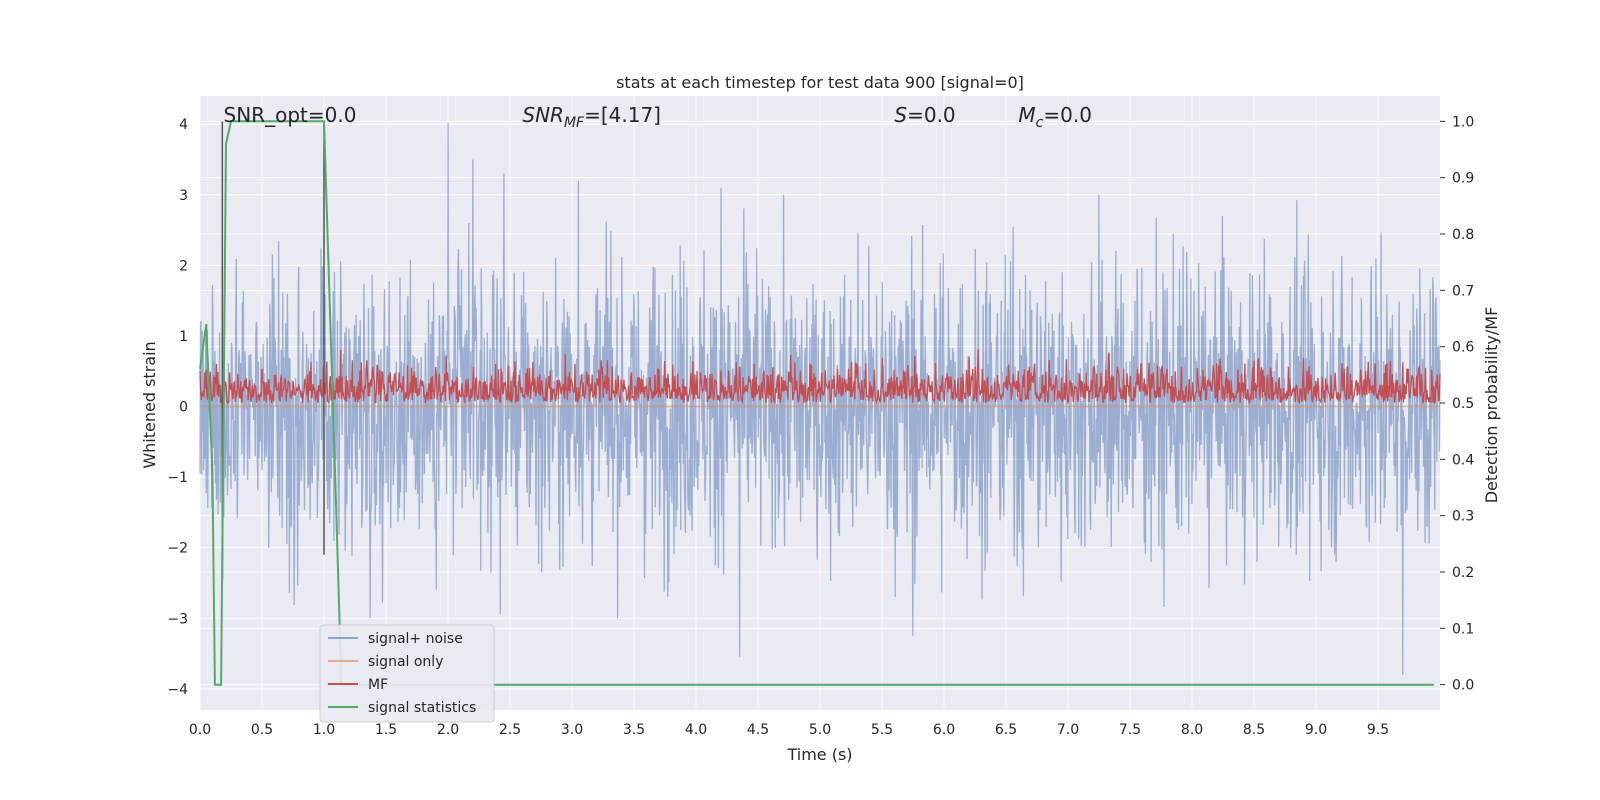 Image resolution: width=1600 pixels, height=800 pixels. Describe the element at coordinates (1463, 122) in the screenshot. I see `y-right-tick-label: 1.0` at that location.